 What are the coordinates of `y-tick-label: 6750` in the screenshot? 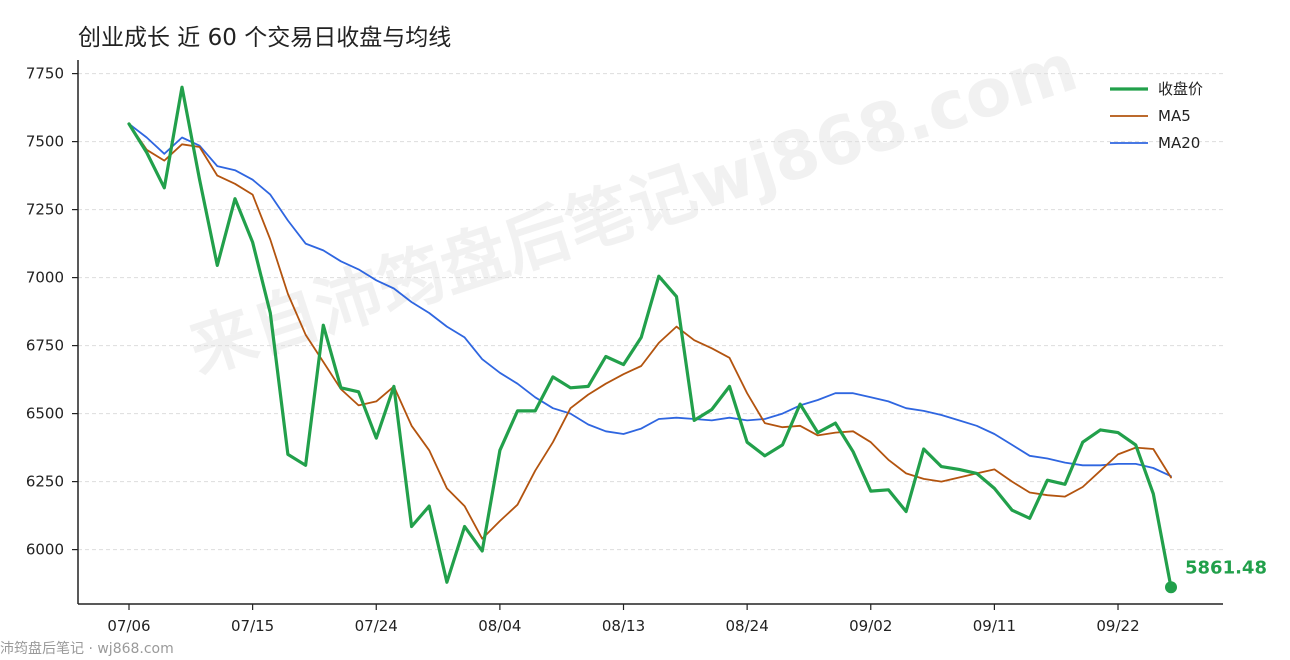 It's located at (45, 346).